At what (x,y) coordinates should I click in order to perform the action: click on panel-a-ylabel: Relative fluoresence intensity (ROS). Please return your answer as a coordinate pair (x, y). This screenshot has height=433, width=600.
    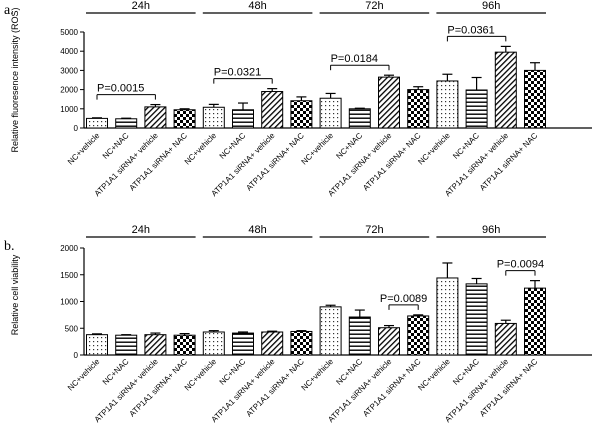
    Looking at the image, I should click on (15, 79).